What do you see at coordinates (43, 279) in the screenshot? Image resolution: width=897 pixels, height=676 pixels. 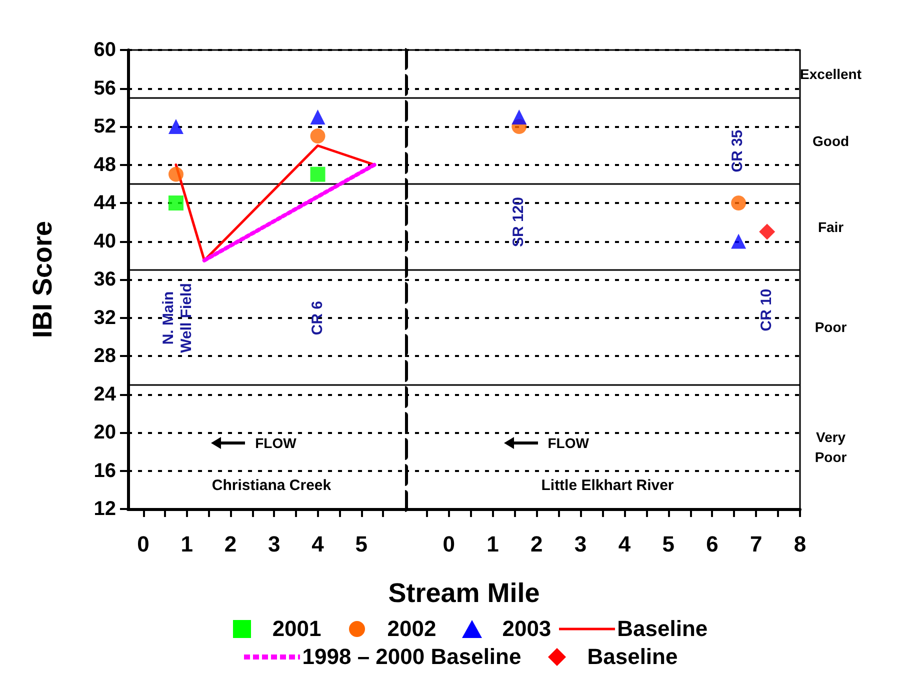 I see `y-axis-title: IBI Score` at bounding box center [43, 279].